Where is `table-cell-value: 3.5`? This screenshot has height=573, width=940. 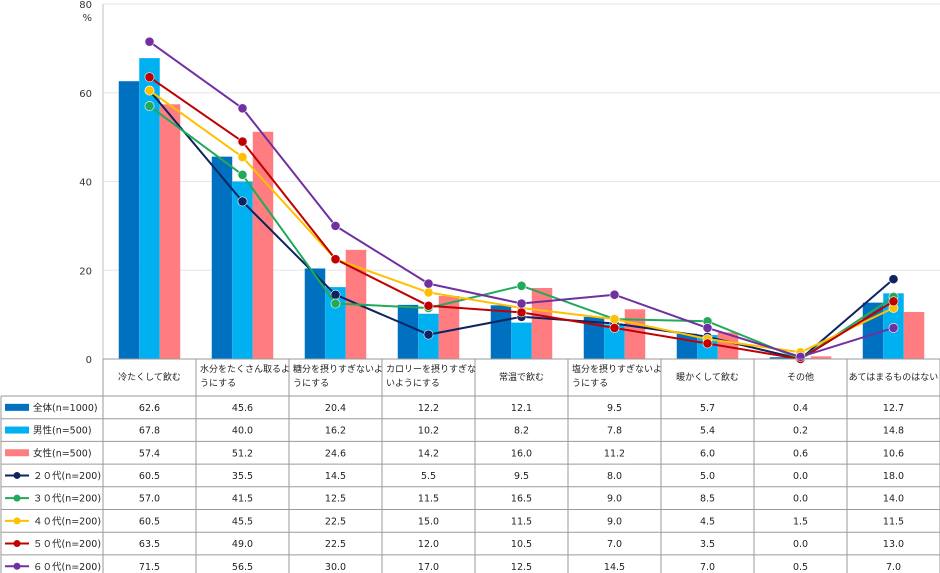
table-cell-value: 3.5 is located at coordinates (707, 544).